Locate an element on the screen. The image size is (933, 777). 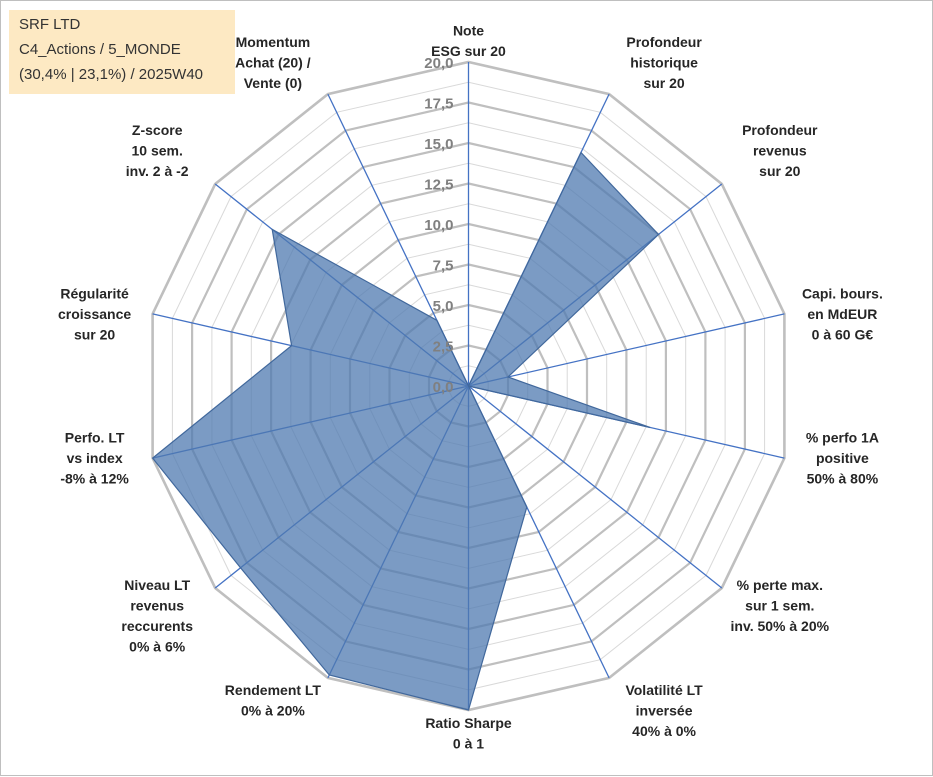
category-label: Niveau LT revenus reccurents 0% à 6% is located at coordinates (157, 616).